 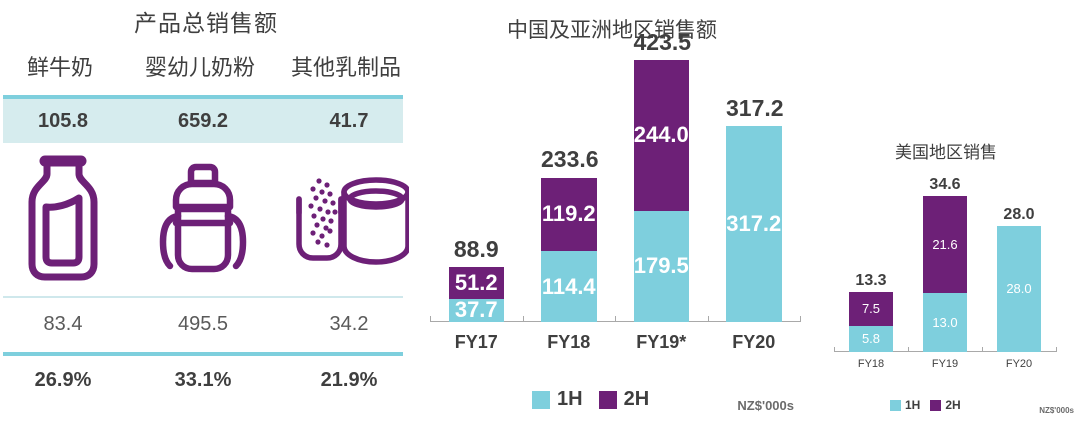 I want to click on bar-FY17: 37.7 51.2 88.9, so click(x=476, y=279).